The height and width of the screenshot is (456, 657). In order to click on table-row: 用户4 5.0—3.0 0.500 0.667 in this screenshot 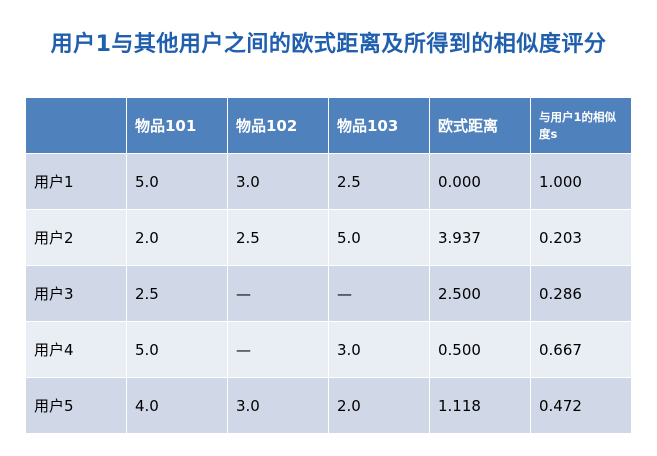, I will do `click(328, 349)`.